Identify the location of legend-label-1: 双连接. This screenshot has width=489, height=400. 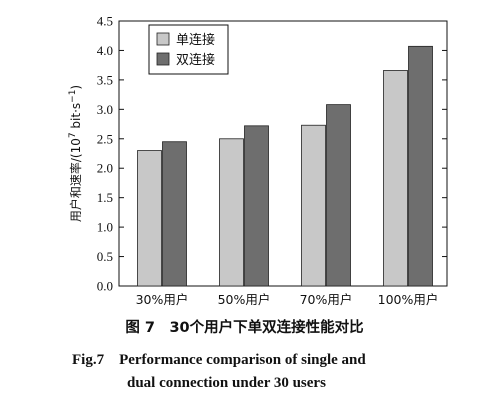
(195, 60).